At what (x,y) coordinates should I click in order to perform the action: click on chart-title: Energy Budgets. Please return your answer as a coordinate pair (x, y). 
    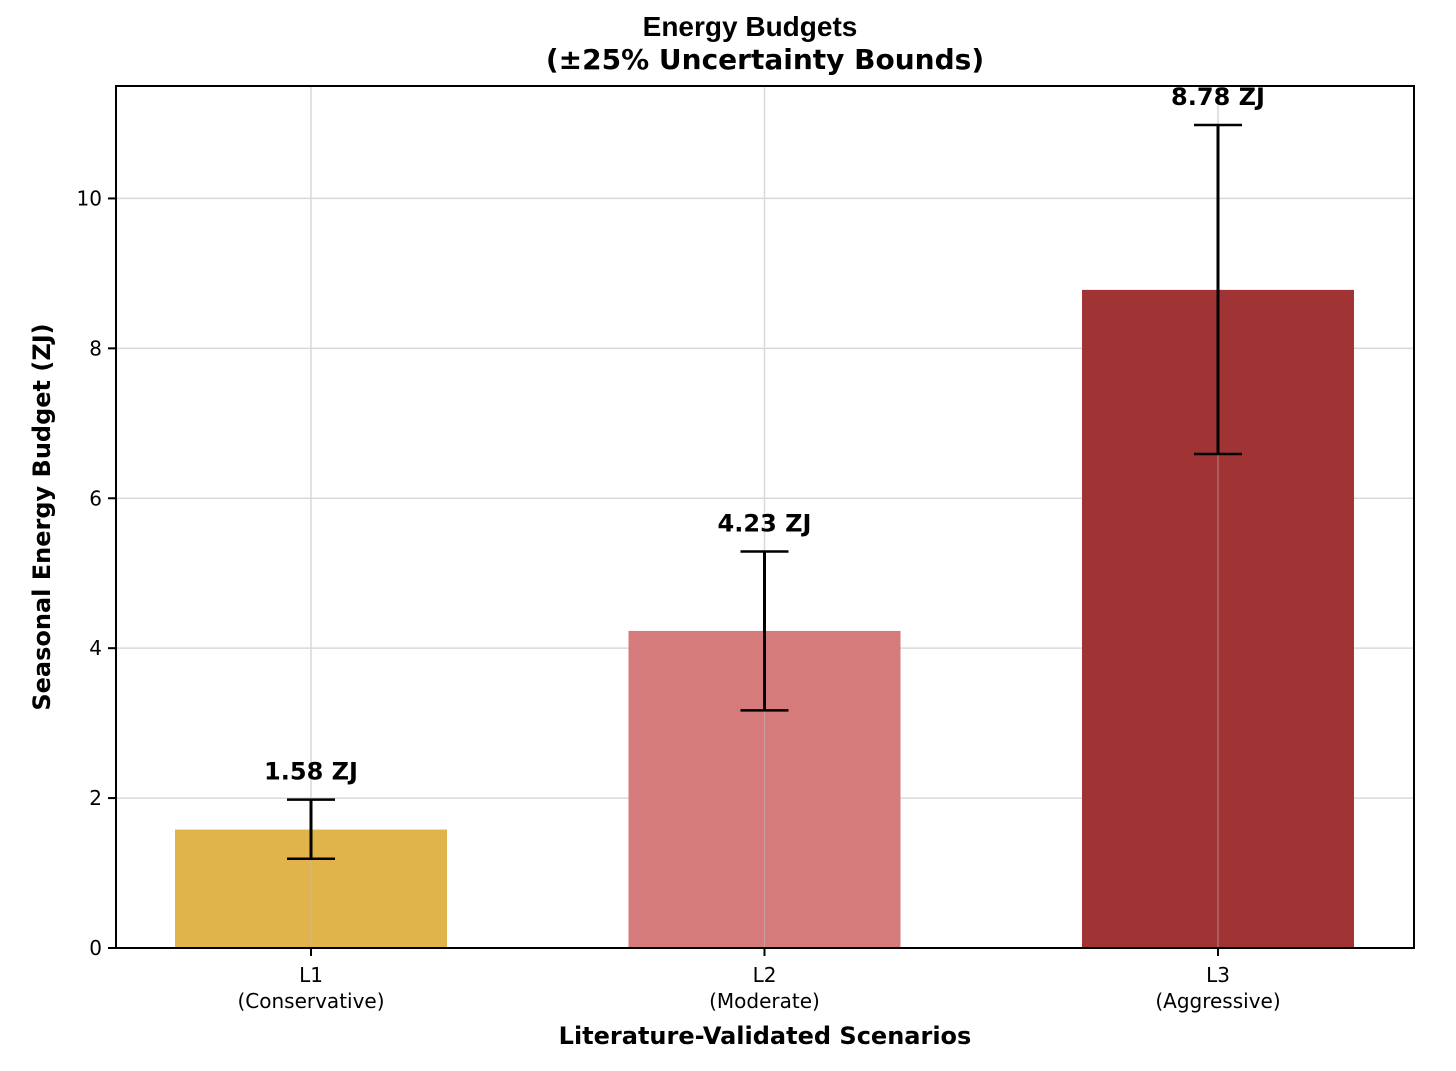
    Looking at the image, I should click on (750, 26).